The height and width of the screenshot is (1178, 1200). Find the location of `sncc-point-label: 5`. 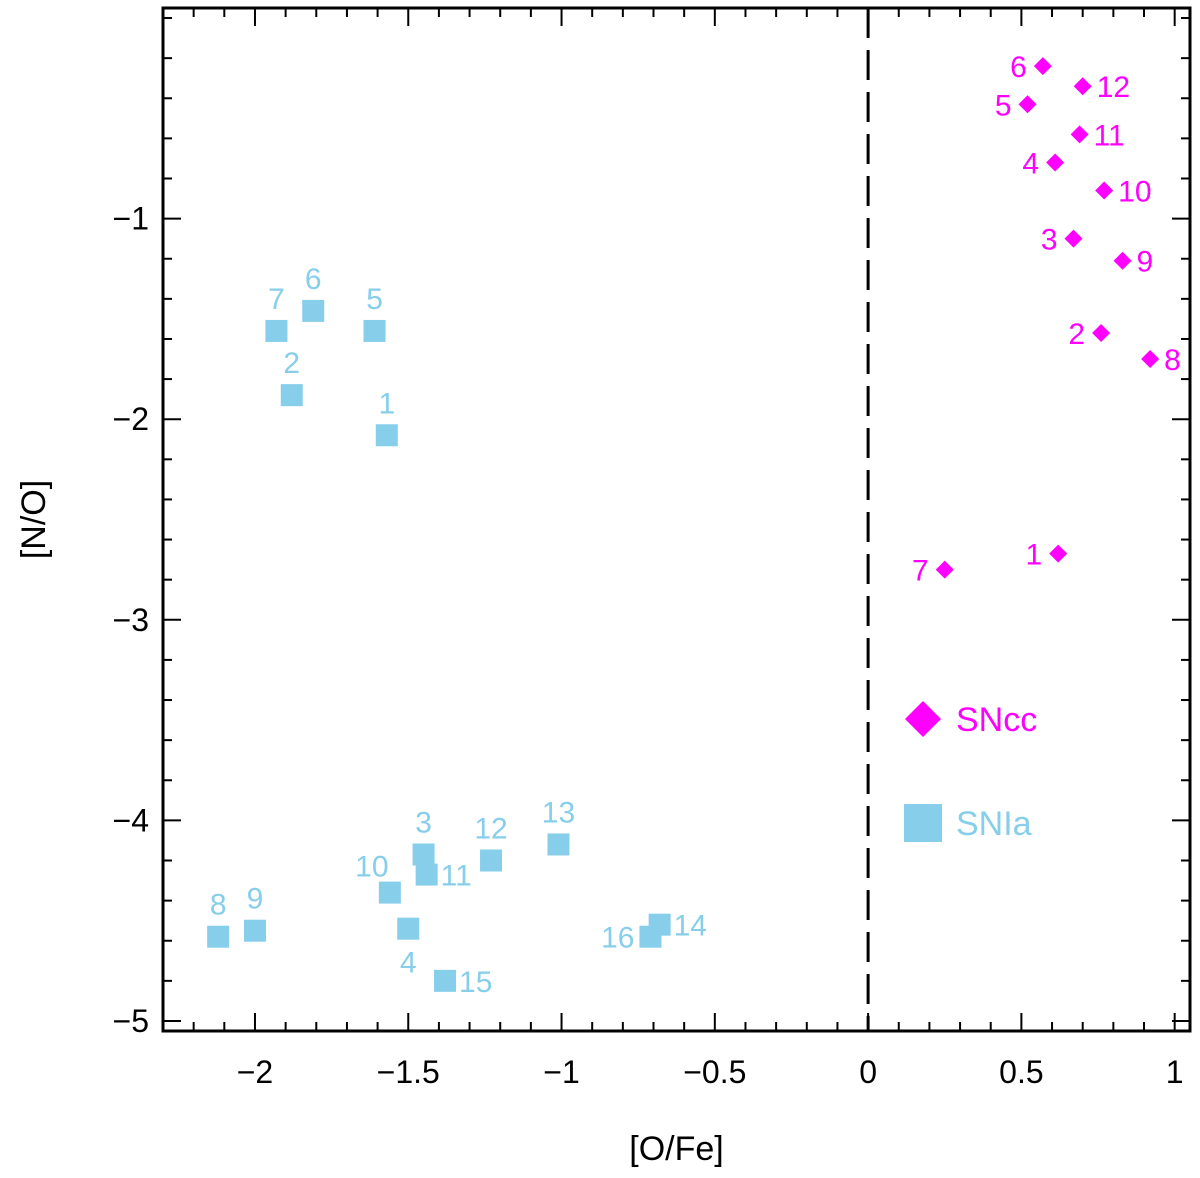

sncc-point-label: 5 is located at coordinates (1003, 105).